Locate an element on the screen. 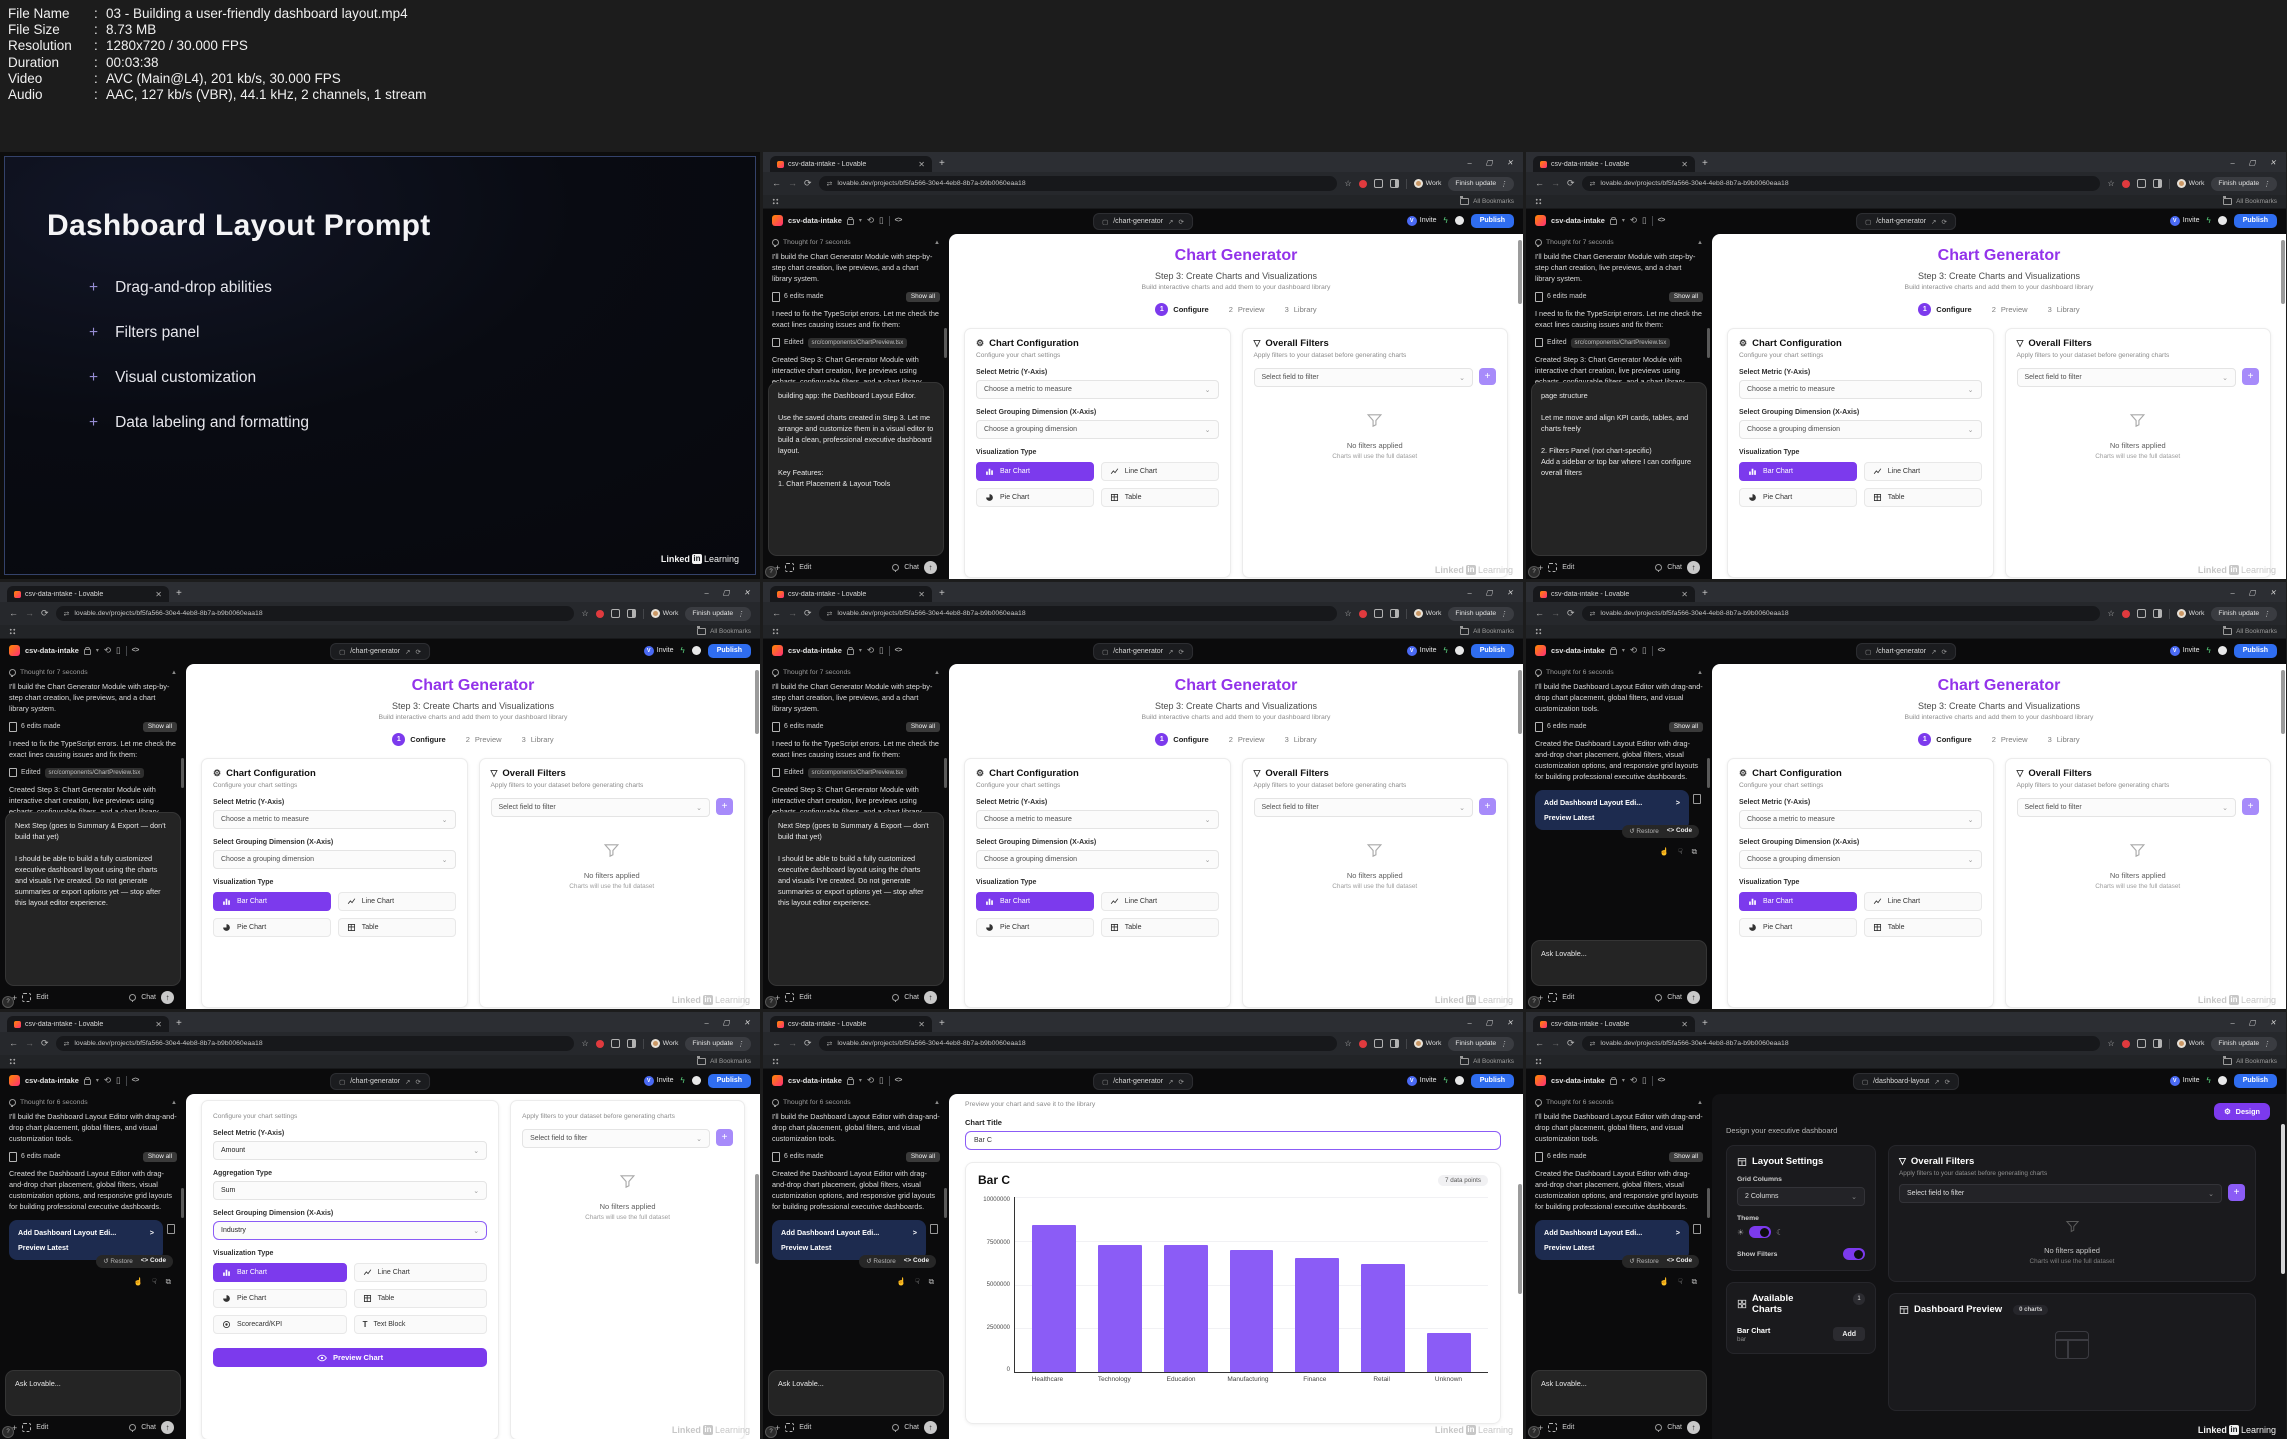 The width and height of the screenshot is (2287, 1439). code-button: <> Code is located at coordinates (1679, 1261).